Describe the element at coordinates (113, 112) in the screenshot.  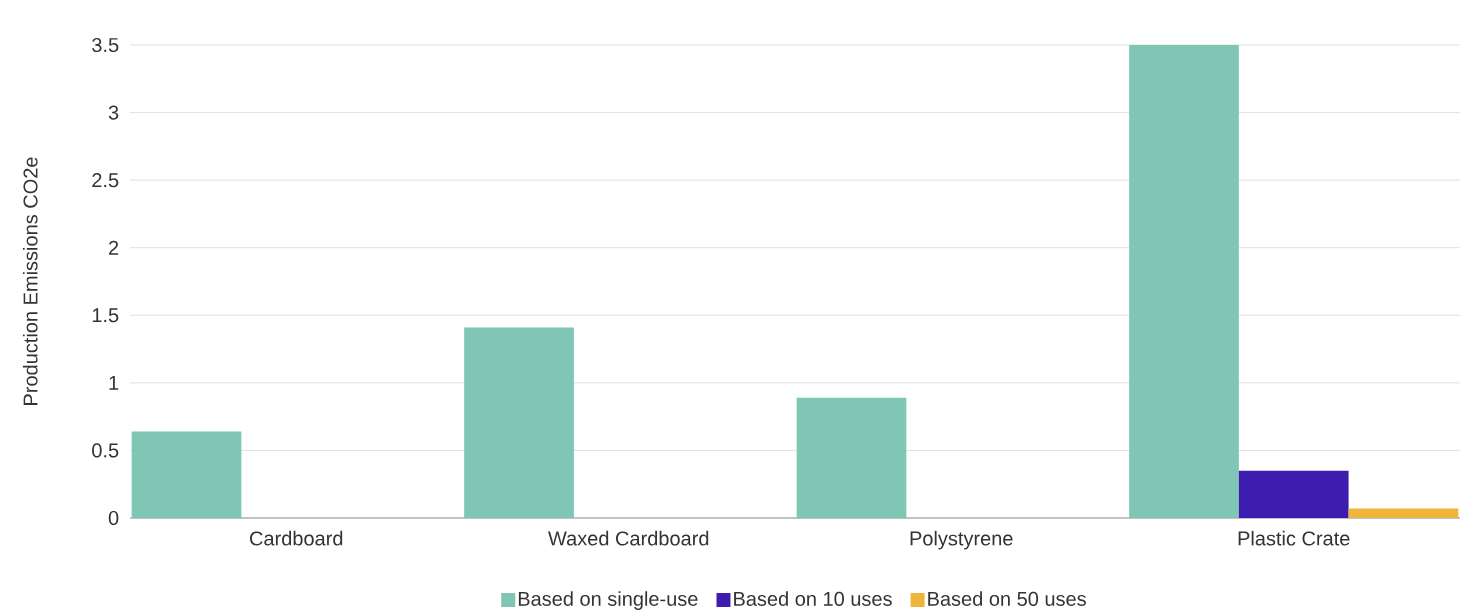
I see `y-tick-label: 3` at that location.